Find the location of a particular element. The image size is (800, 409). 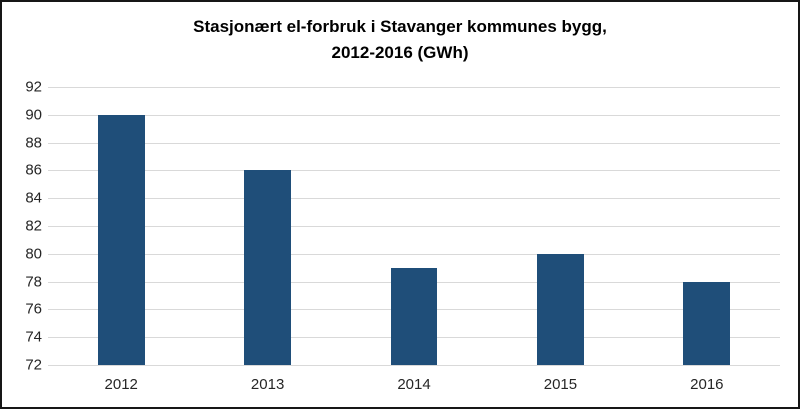

x-axis: 2012 2013 2014 2015 2016 is located at coordinates (414, 384).